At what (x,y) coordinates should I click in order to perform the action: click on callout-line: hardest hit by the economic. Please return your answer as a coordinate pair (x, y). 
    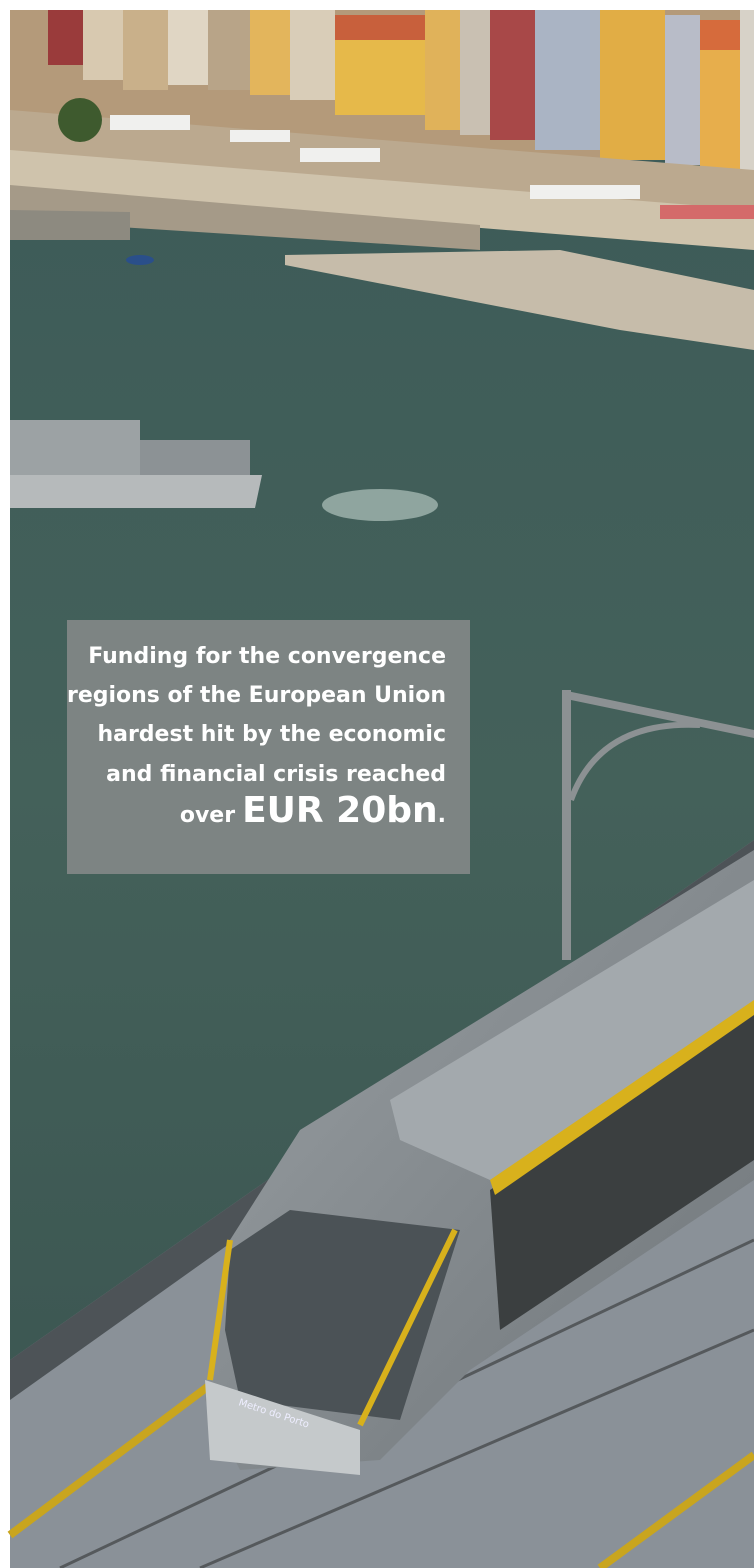
    Looking at the image, I should click on (271, 734).